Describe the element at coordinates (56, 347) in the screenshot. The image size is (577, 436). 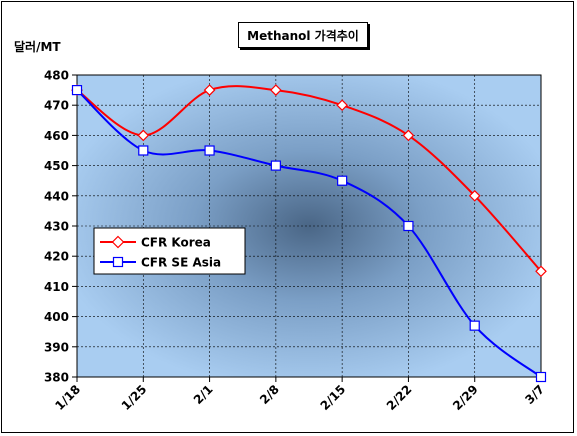
I see `y-tick-label: 390` at that location.